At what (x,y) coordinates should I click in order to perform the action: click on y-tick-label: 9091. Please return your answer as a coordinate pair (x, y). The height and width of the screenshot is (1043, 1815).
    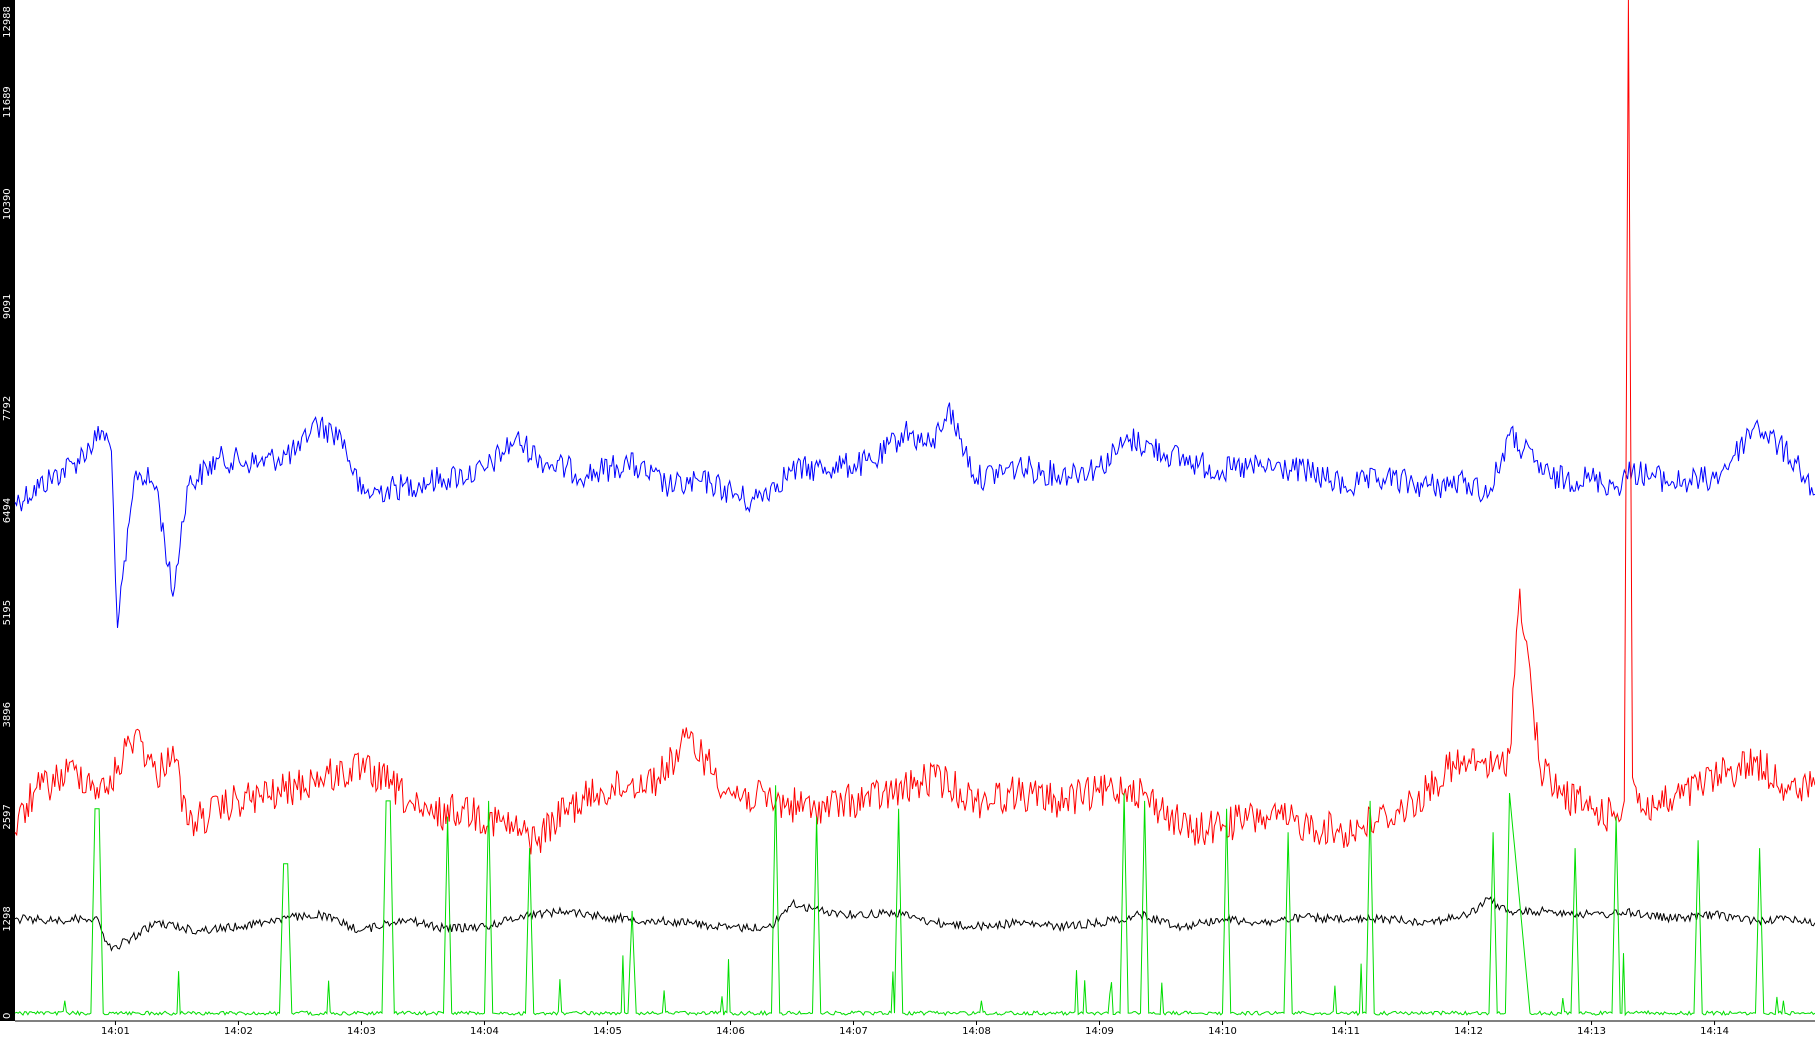
    Looking at the image, I should click on (7, 306).